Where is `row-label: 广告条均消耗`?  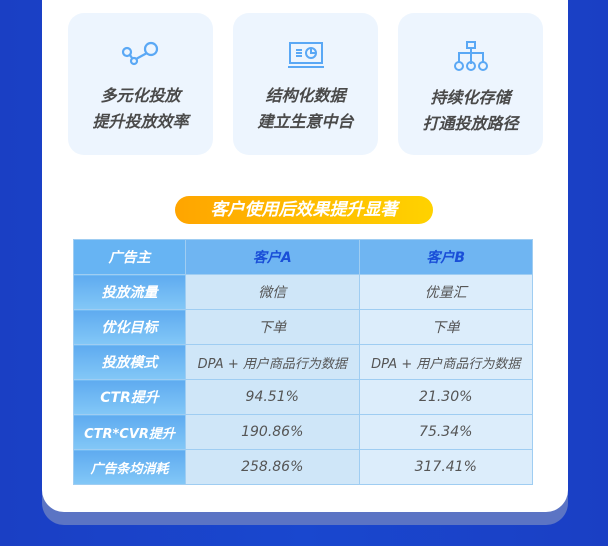
row-label: 广告条均消耗 is located at coordinates (129, 467).